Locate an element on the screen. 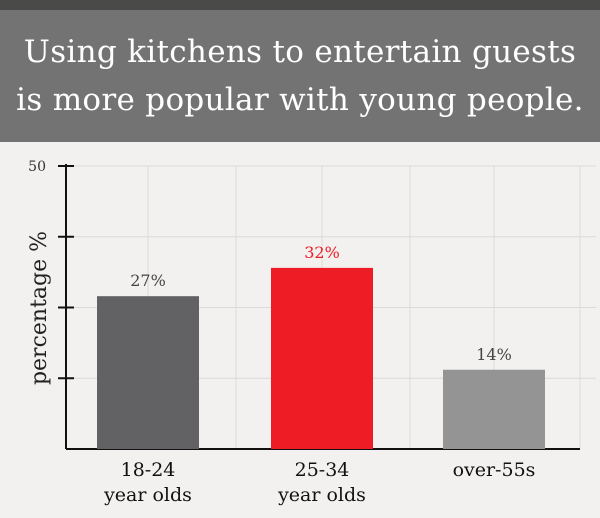  category-label-1-line-2: year olds is located at coordinates (321, 495).